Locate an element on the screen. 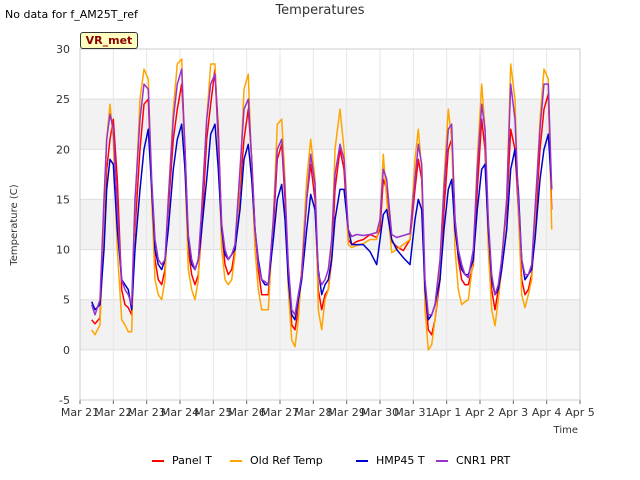  y-tick-label: 30 is located at coordinates (63, 49).